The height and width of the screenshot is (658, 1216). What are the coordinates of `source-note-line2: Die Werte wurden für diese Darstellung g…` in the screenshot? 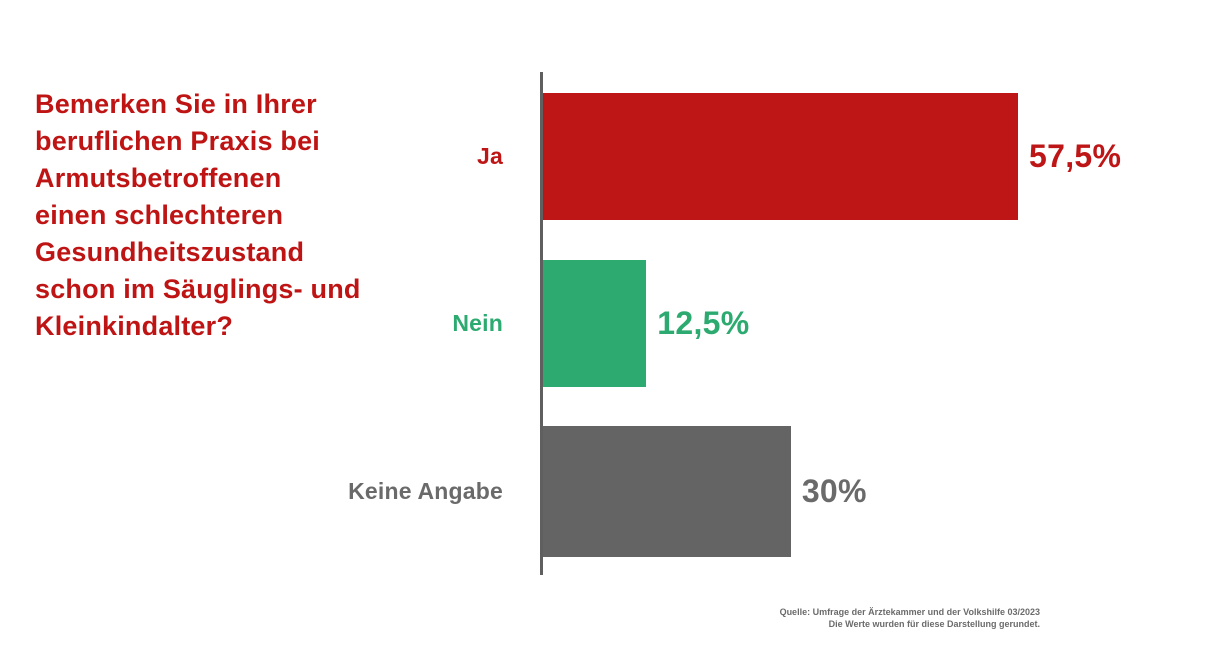 It's located at (934, 624).